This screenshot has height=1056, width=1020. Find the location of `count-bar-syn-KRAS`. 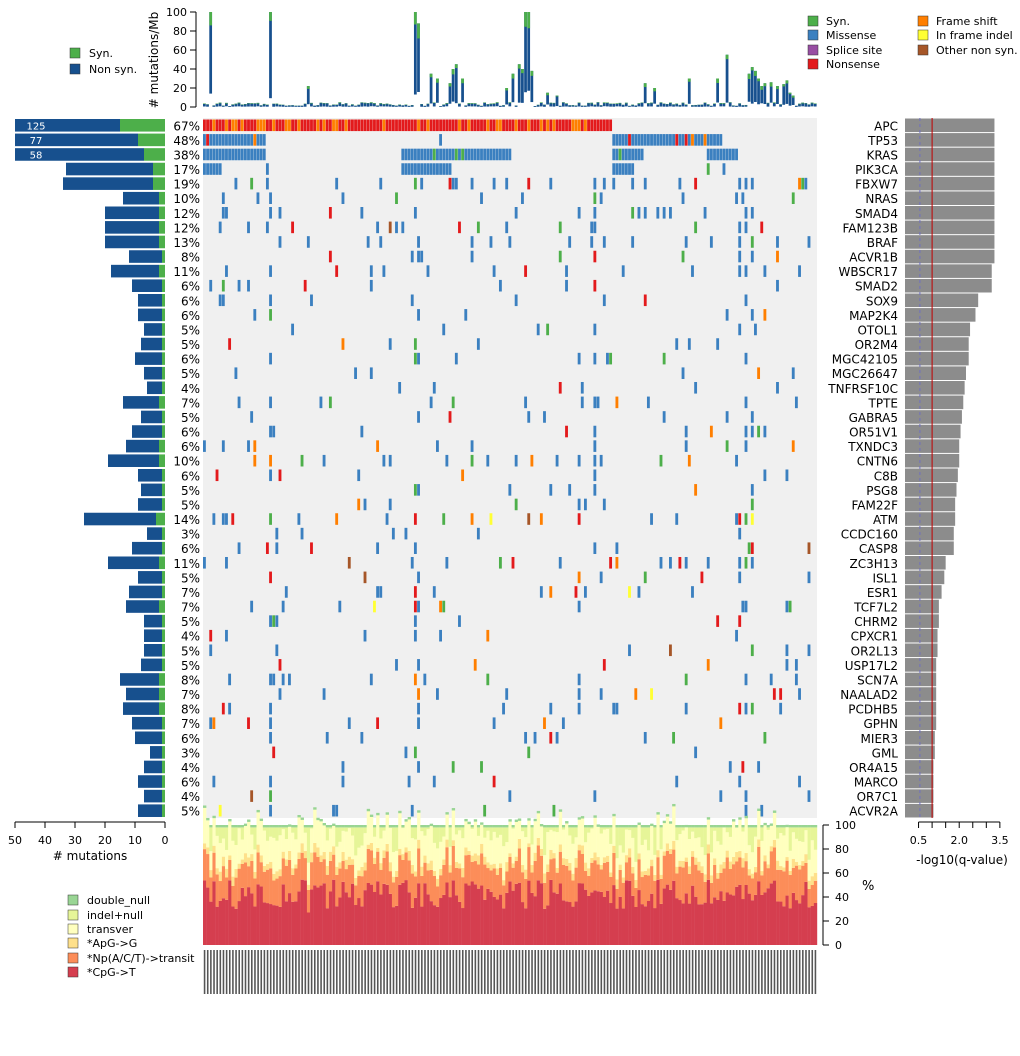

count-bar-syn-KRAS is located at coordinates (154, 154).